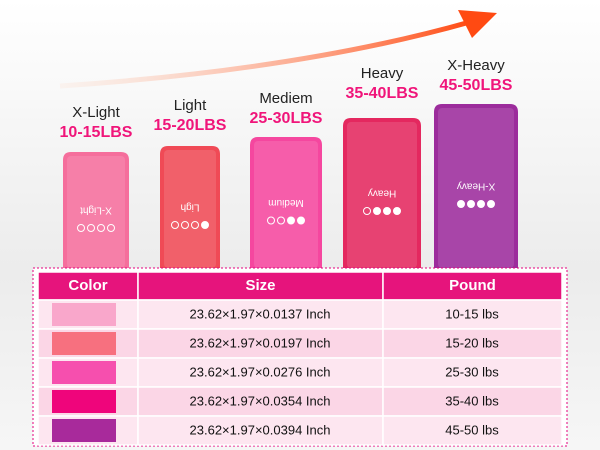 The width and height of the screenshot is (600, 450). I want to click on pound-text: 10-15 lbs, so click(472, 313).